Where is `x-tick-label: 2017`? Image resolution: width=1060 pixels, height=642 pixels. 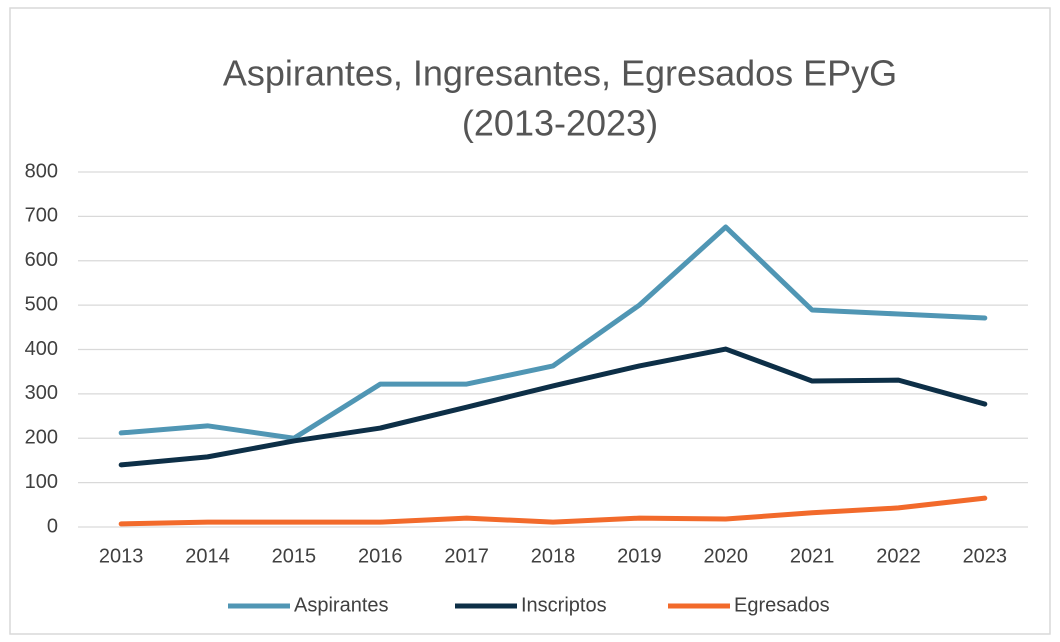 x-tick-label: 2017 is located at coordinates (466, 556).